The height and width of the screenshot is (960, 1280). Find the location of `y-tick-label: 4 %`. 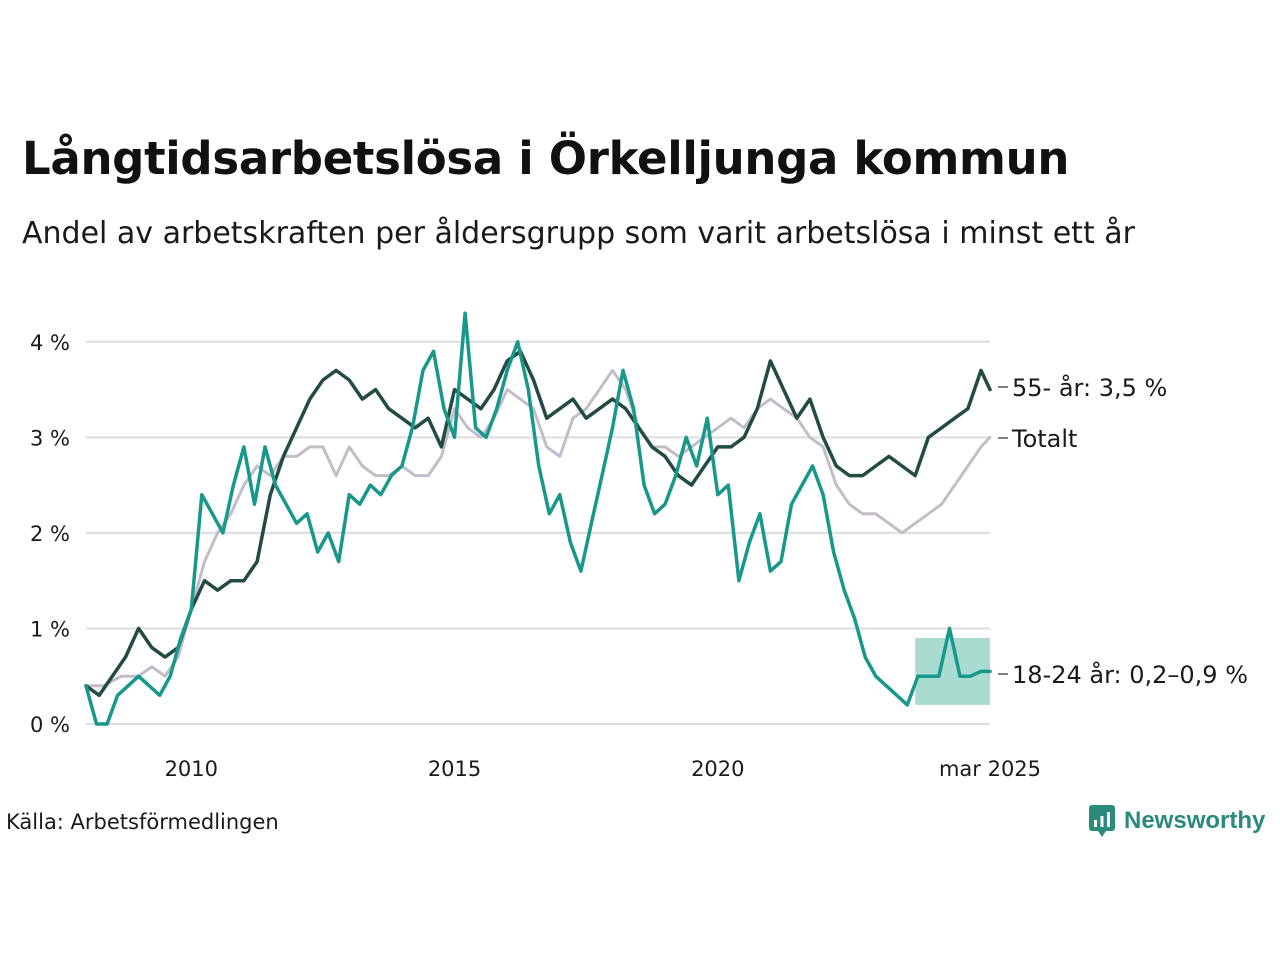

y-tick-label: 4 % is located at coordinates (50, 343).